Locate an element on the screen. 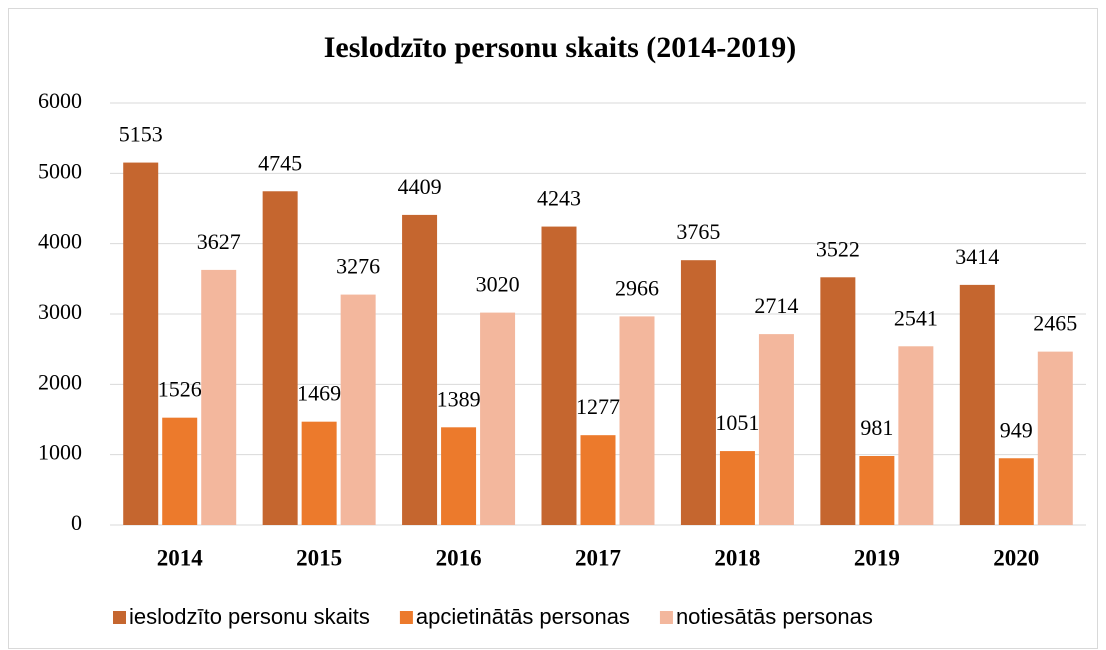 This screenshot has height=650, width=1106. y-tick-label: 4000 is located at coordinates (60, 241).